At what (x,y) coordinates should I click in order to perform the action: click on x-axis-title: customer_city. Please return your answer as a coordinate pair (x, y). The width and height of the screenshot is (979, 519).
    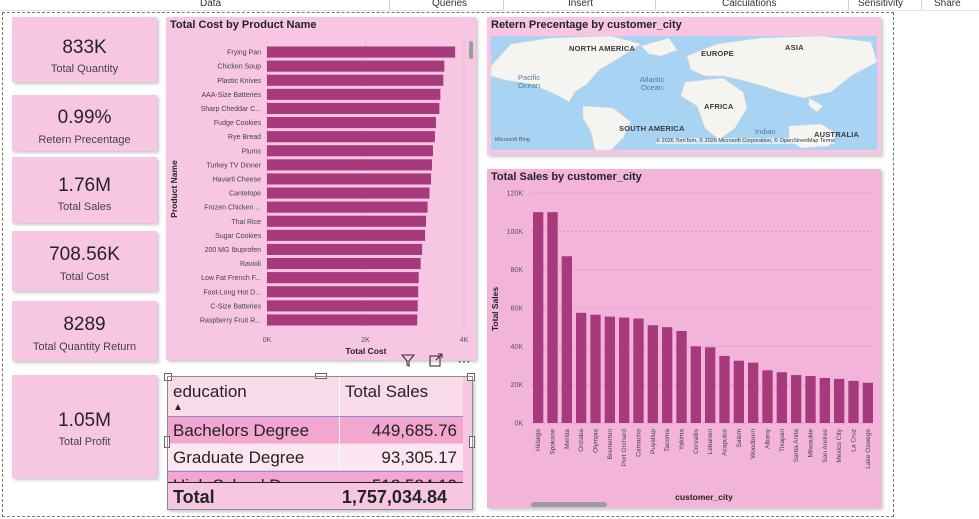
    Looking at the image, I should click on (704, 497).